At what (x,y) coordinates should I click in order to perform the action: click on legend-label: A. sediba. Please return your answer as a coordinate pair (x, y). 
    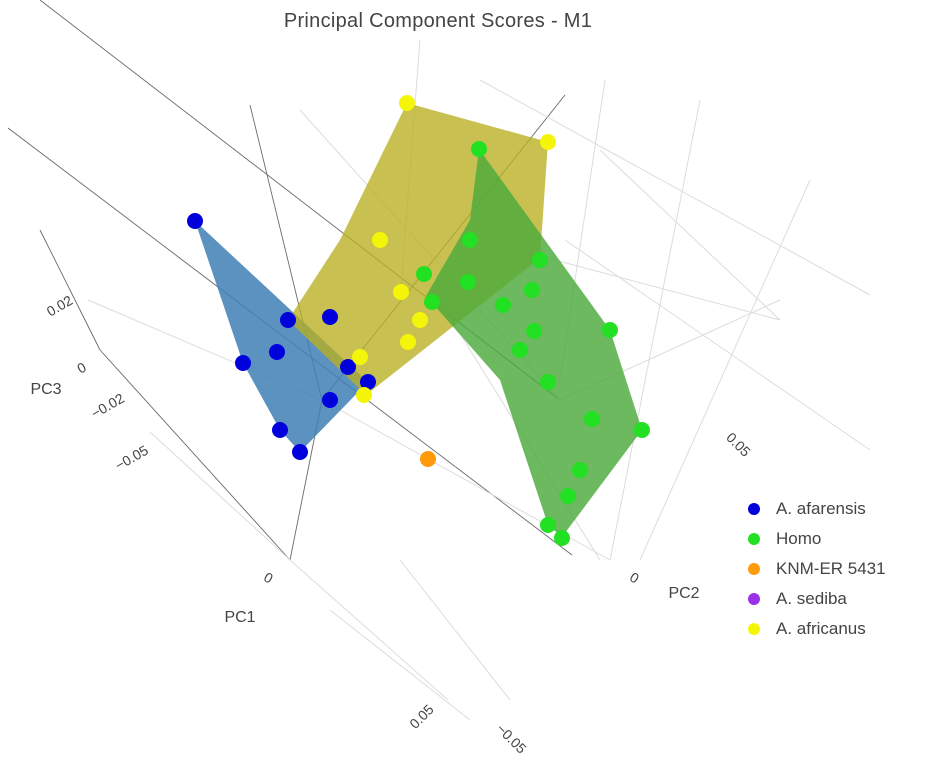
    Looking at the image, I should click on (811, 598).